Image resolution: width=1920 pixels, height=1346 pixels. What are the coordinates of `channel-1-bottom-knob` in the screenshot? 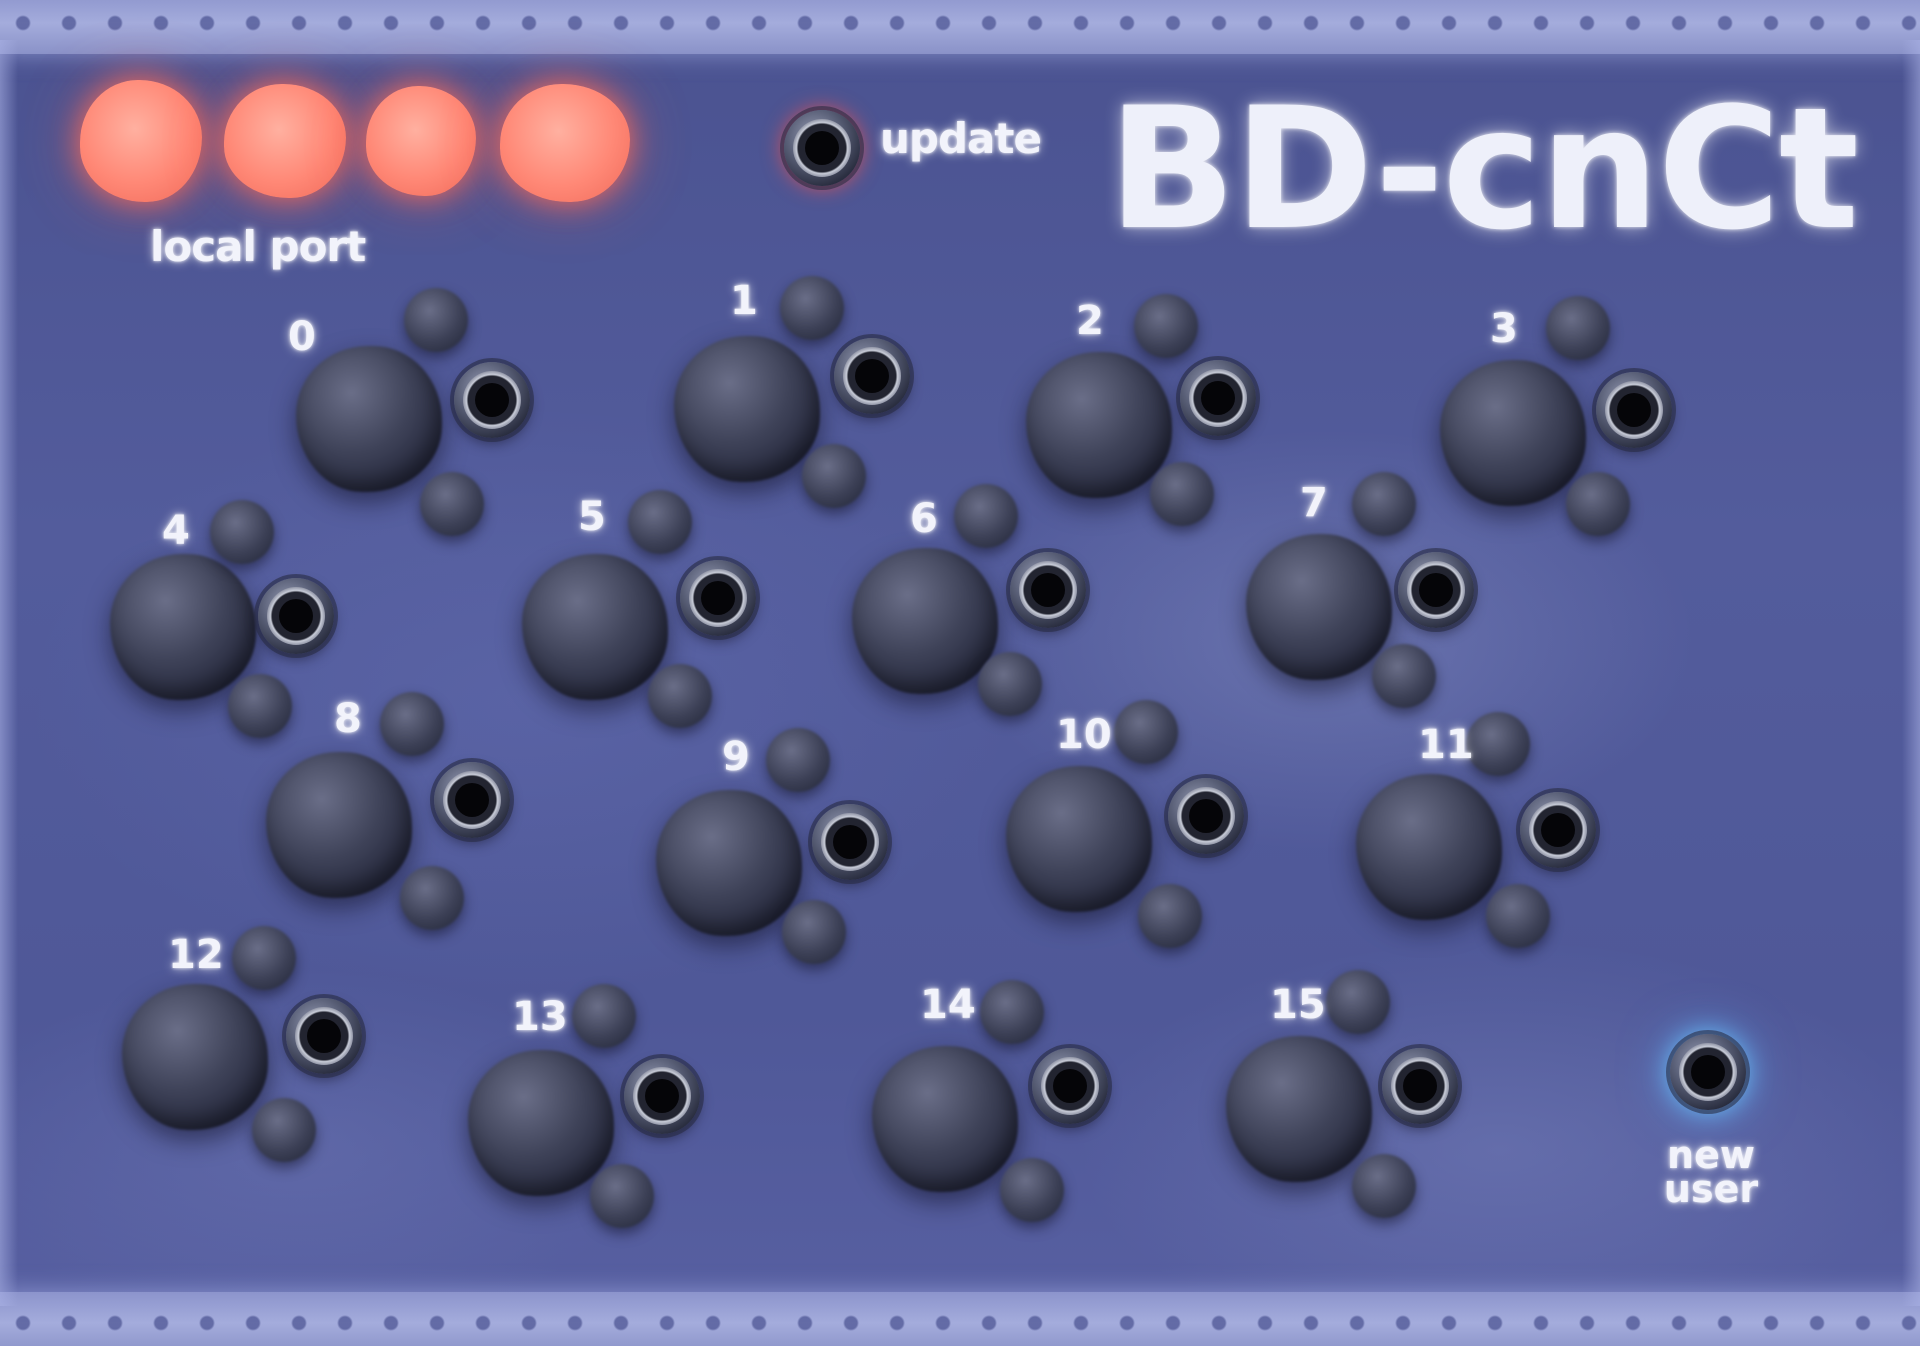 It's located at (834, 476).